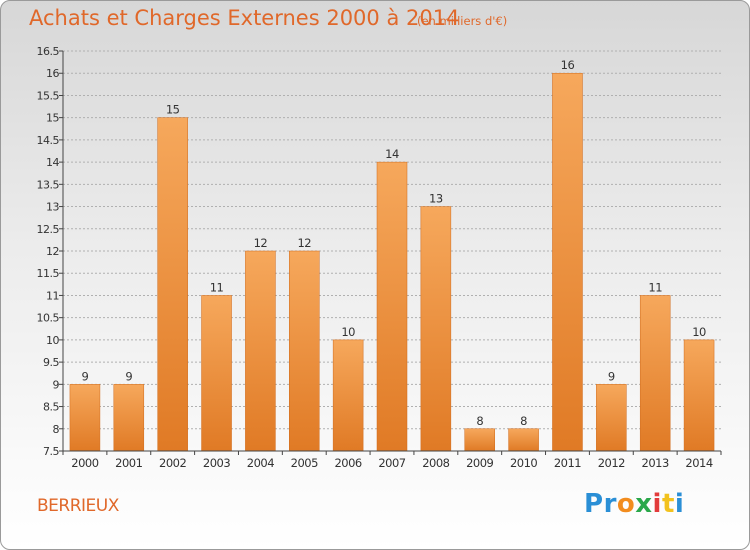 The image size is (750, 550). Describe the element at coordinates (260, 463) in the screenshot. I see `x-tick-label: 2004` at that location.